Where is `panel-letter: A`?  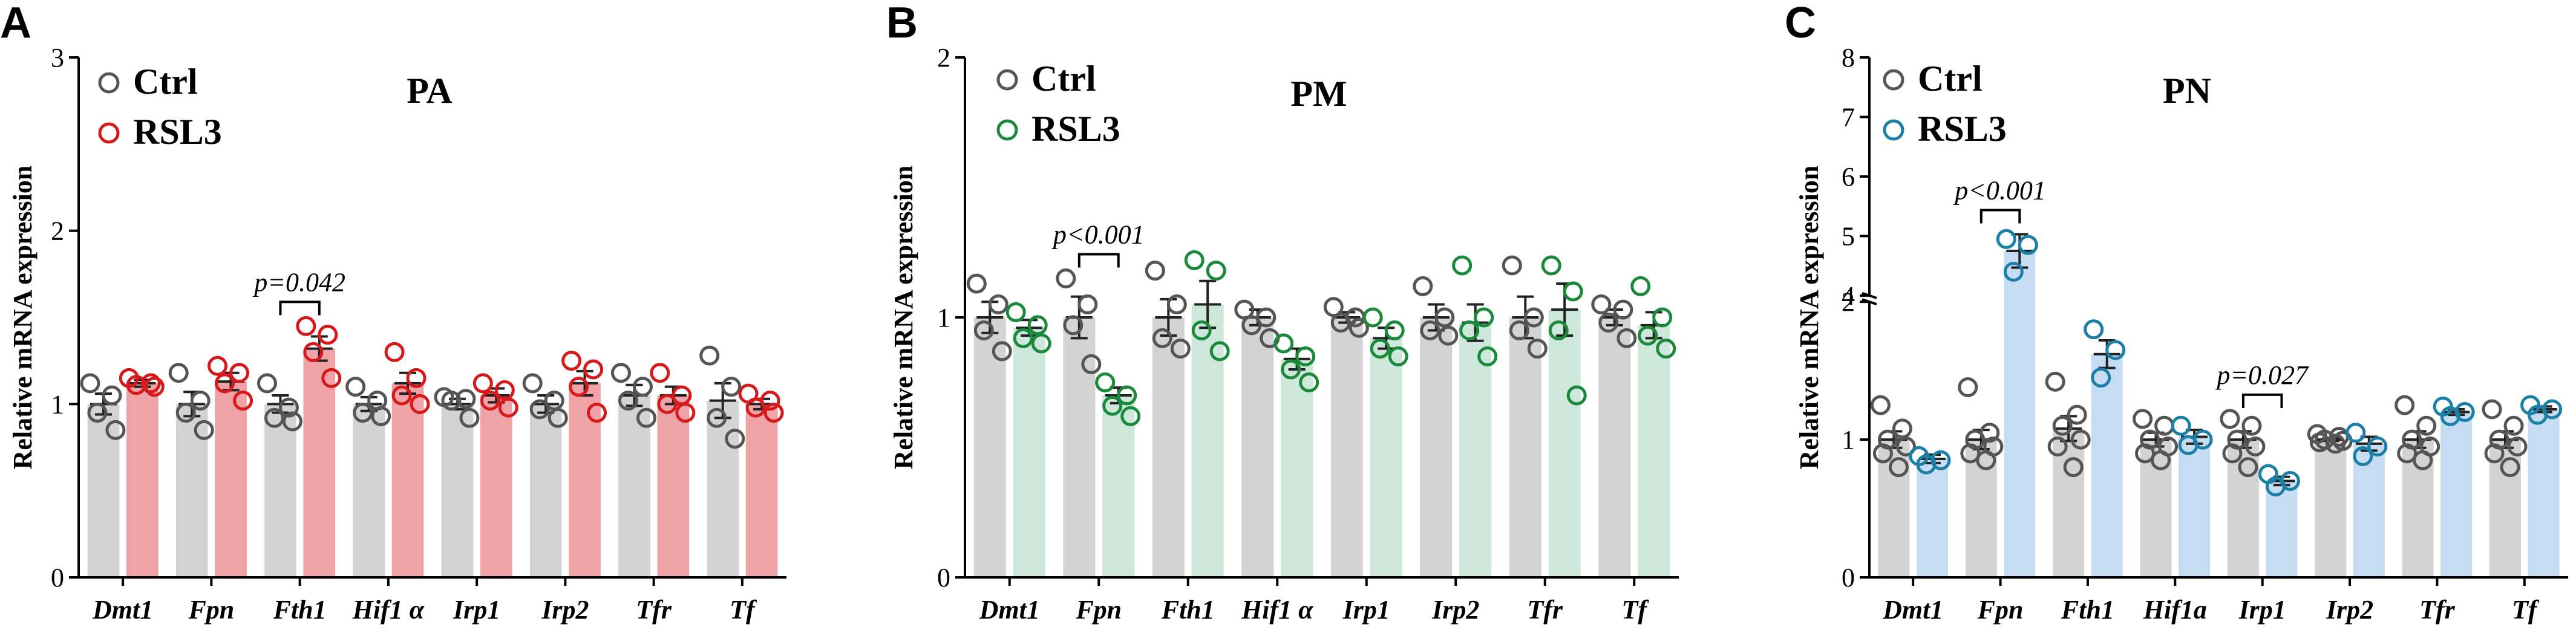 panel-letter: A is located at coordinates (15, 23).